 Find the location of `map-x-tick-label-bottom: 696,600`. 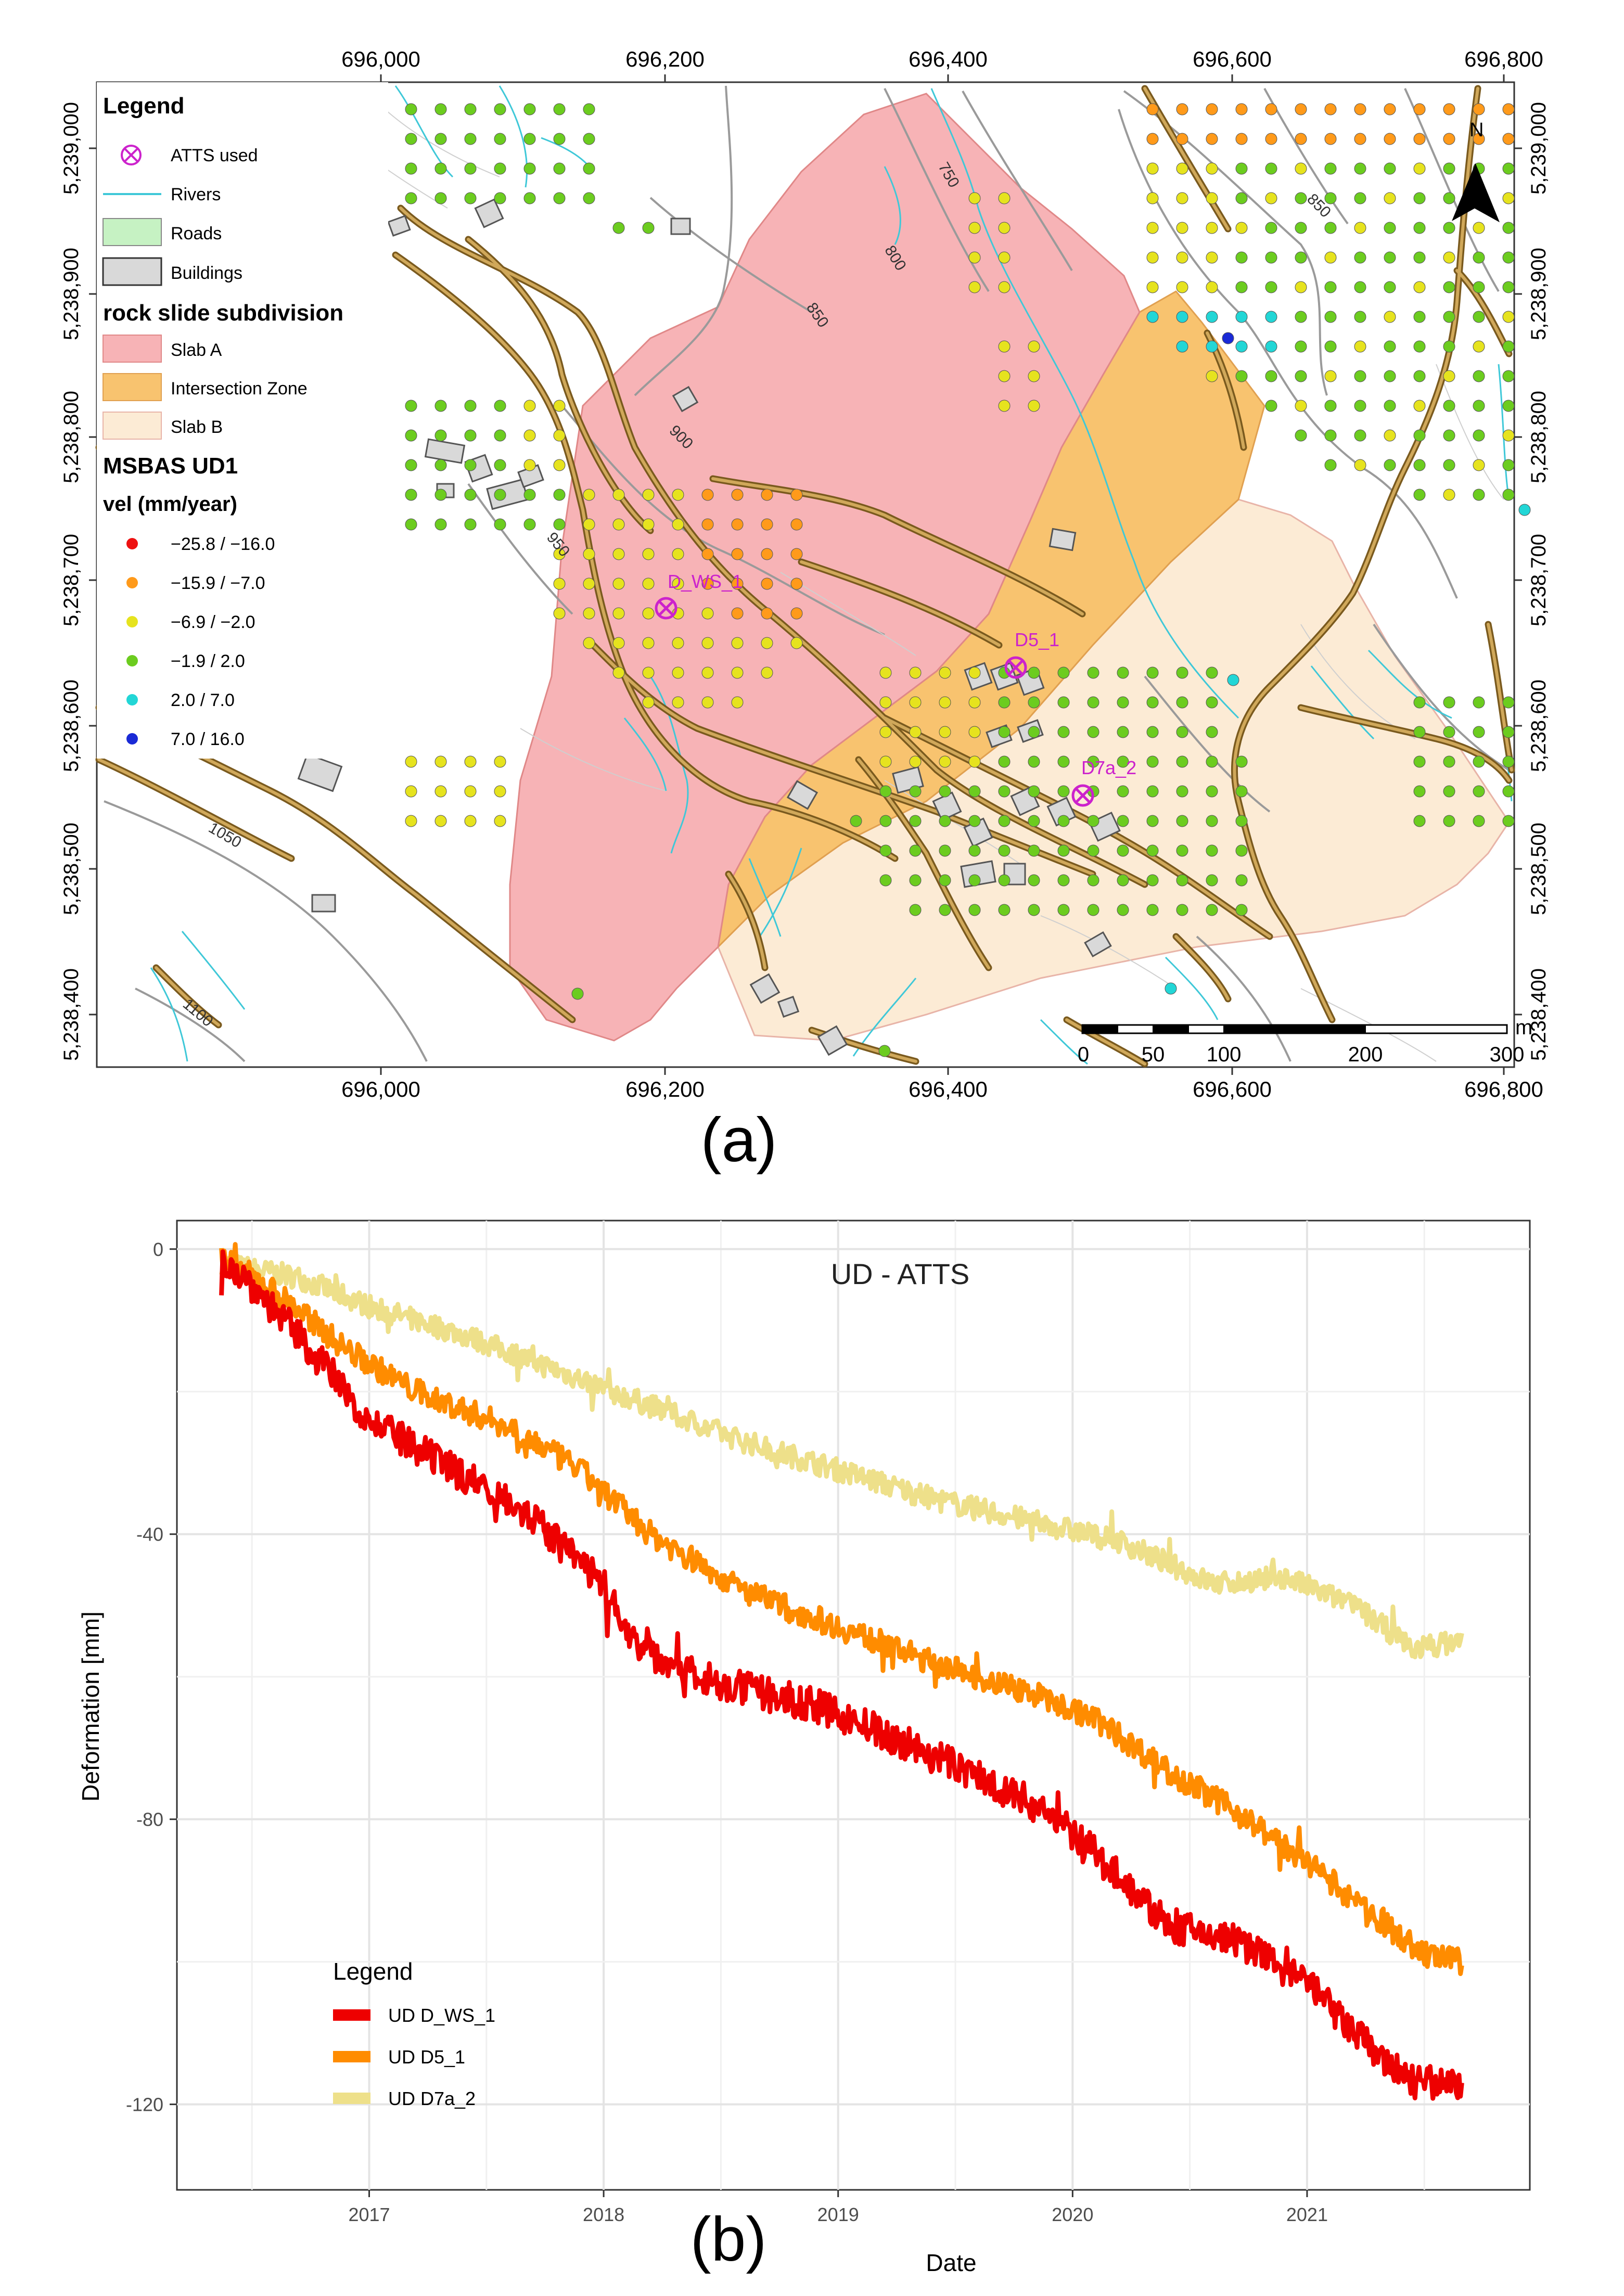

map-x-tick-label-bottom: 696,600 is located at coordinates (1233, 1089).